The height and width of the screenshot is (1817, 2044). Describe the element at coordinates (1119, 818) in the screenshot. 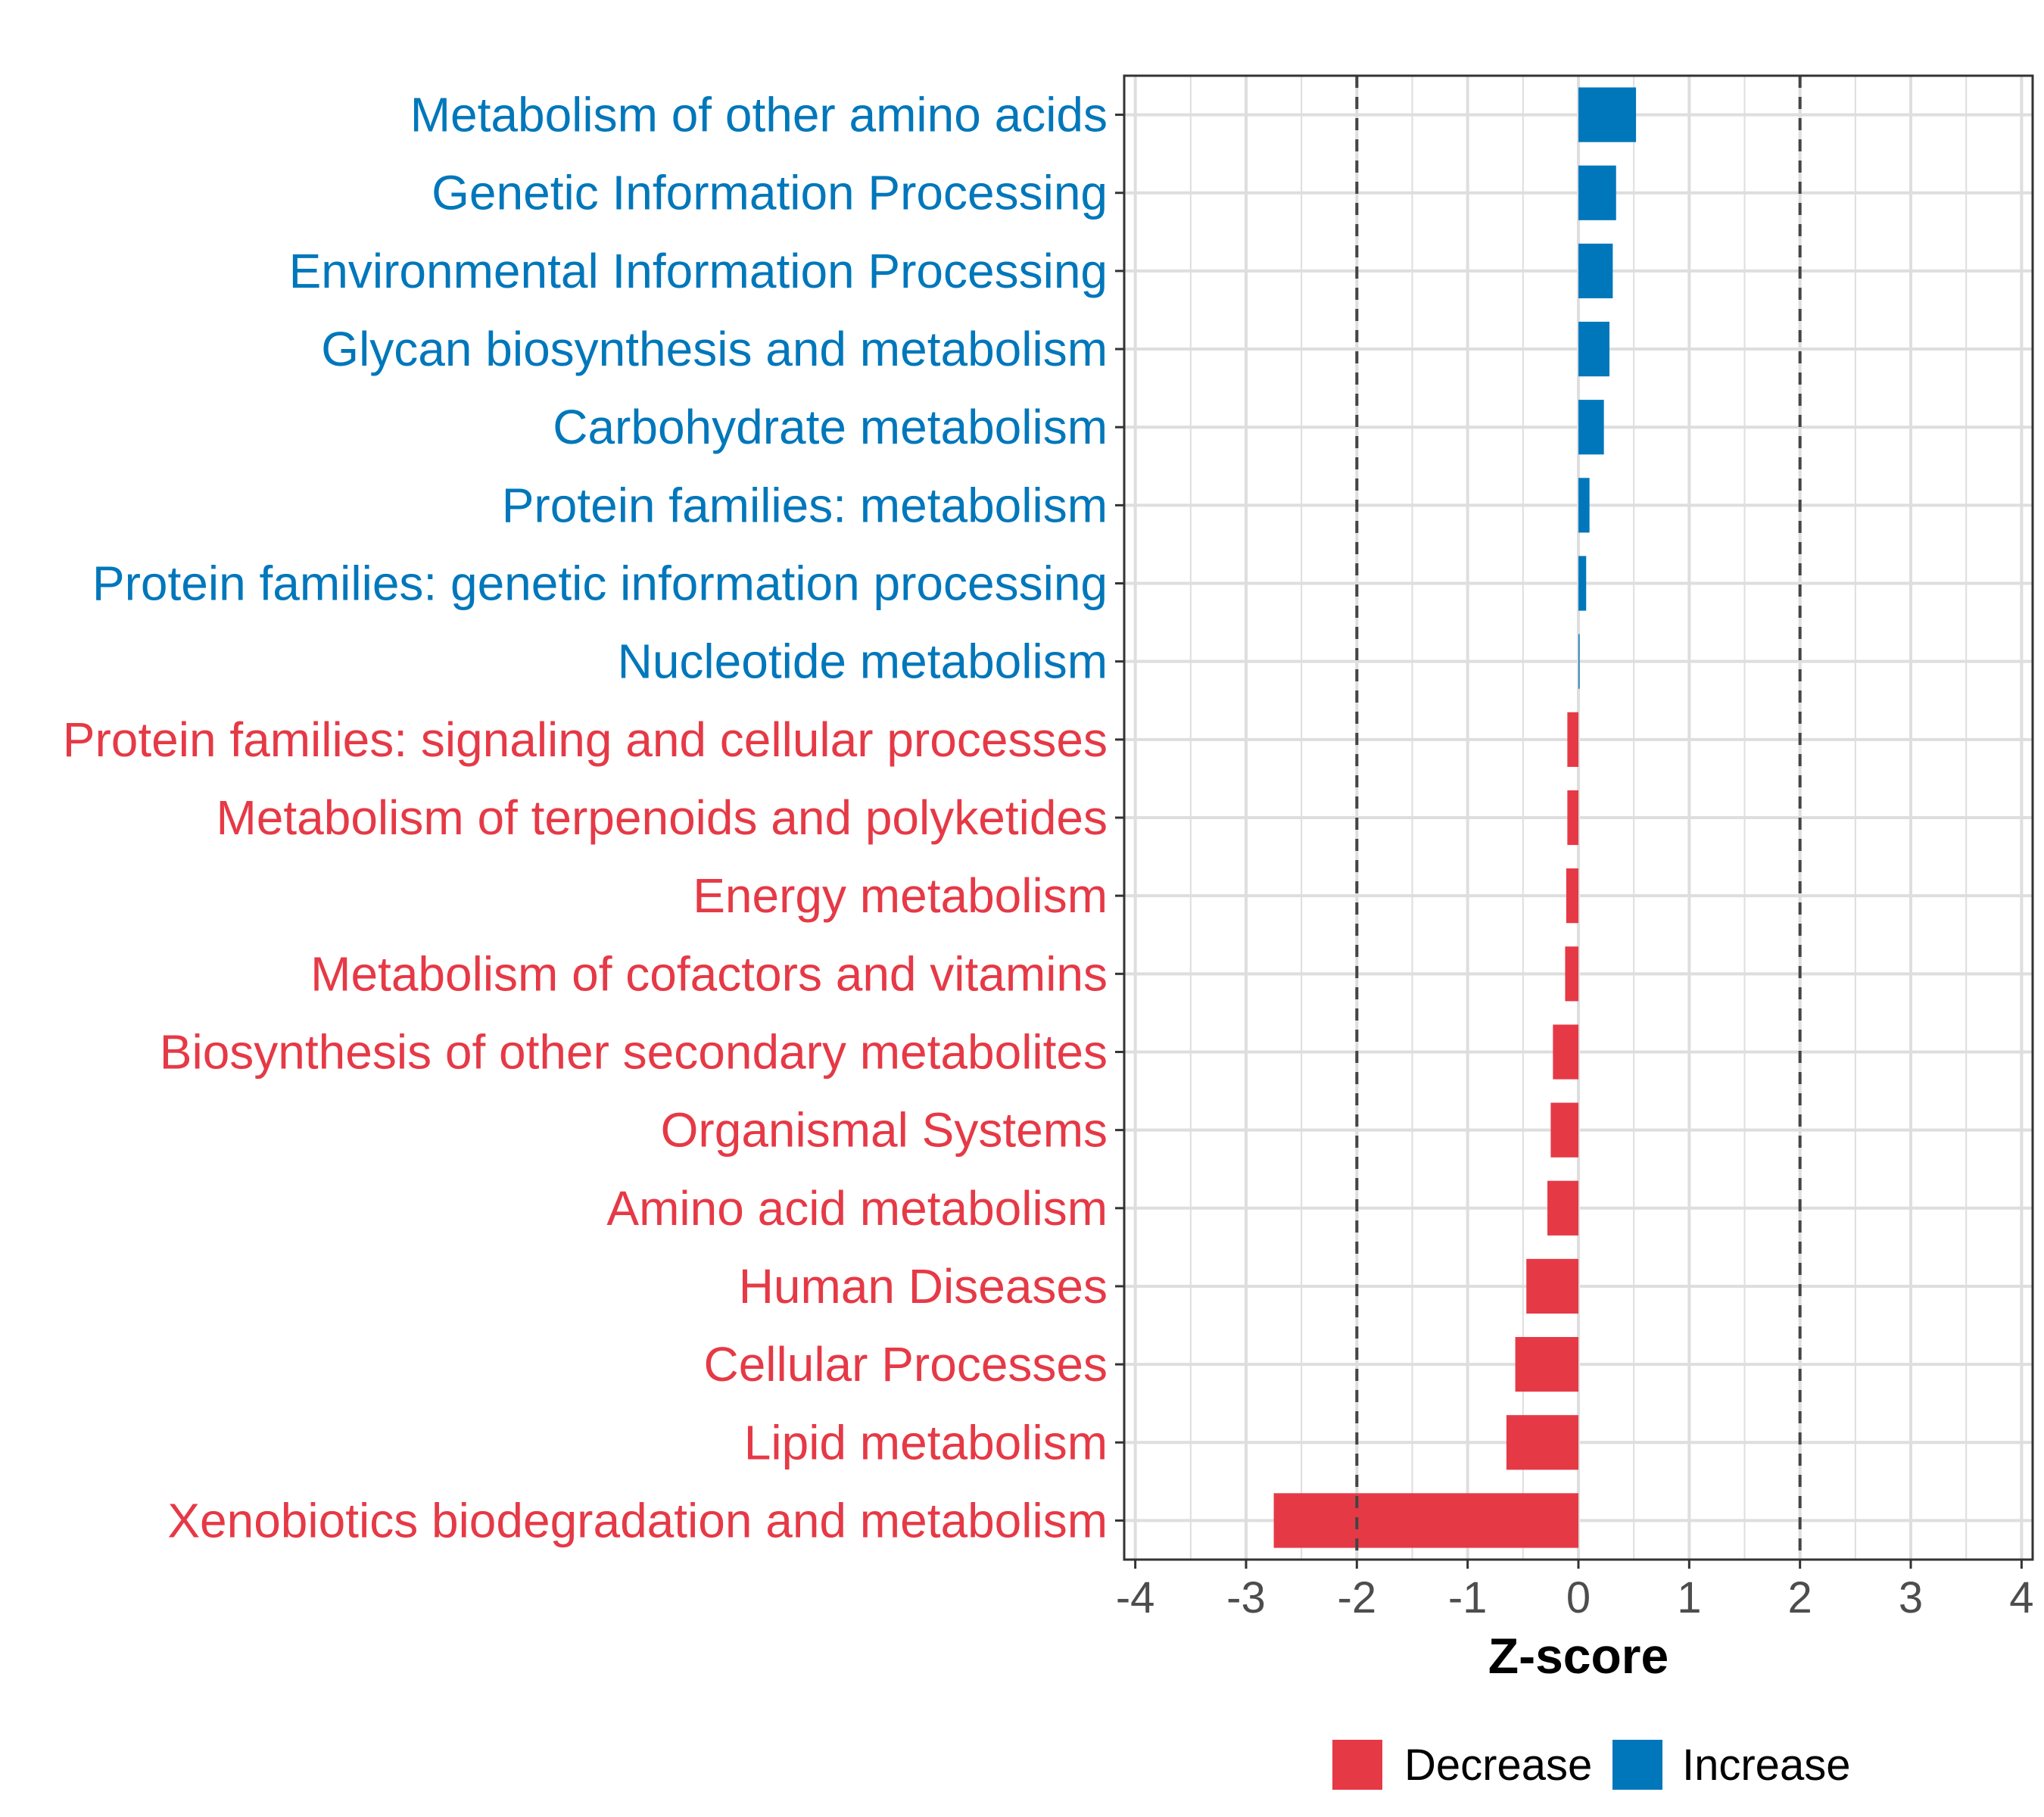

I see `y-axis-ticks` at that location.